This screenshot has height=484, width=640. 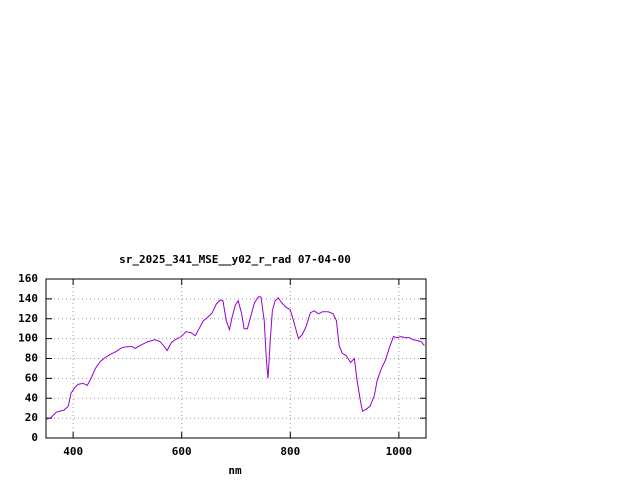 I want to click on y-tick-label: 140, so click(x=28, y=298).